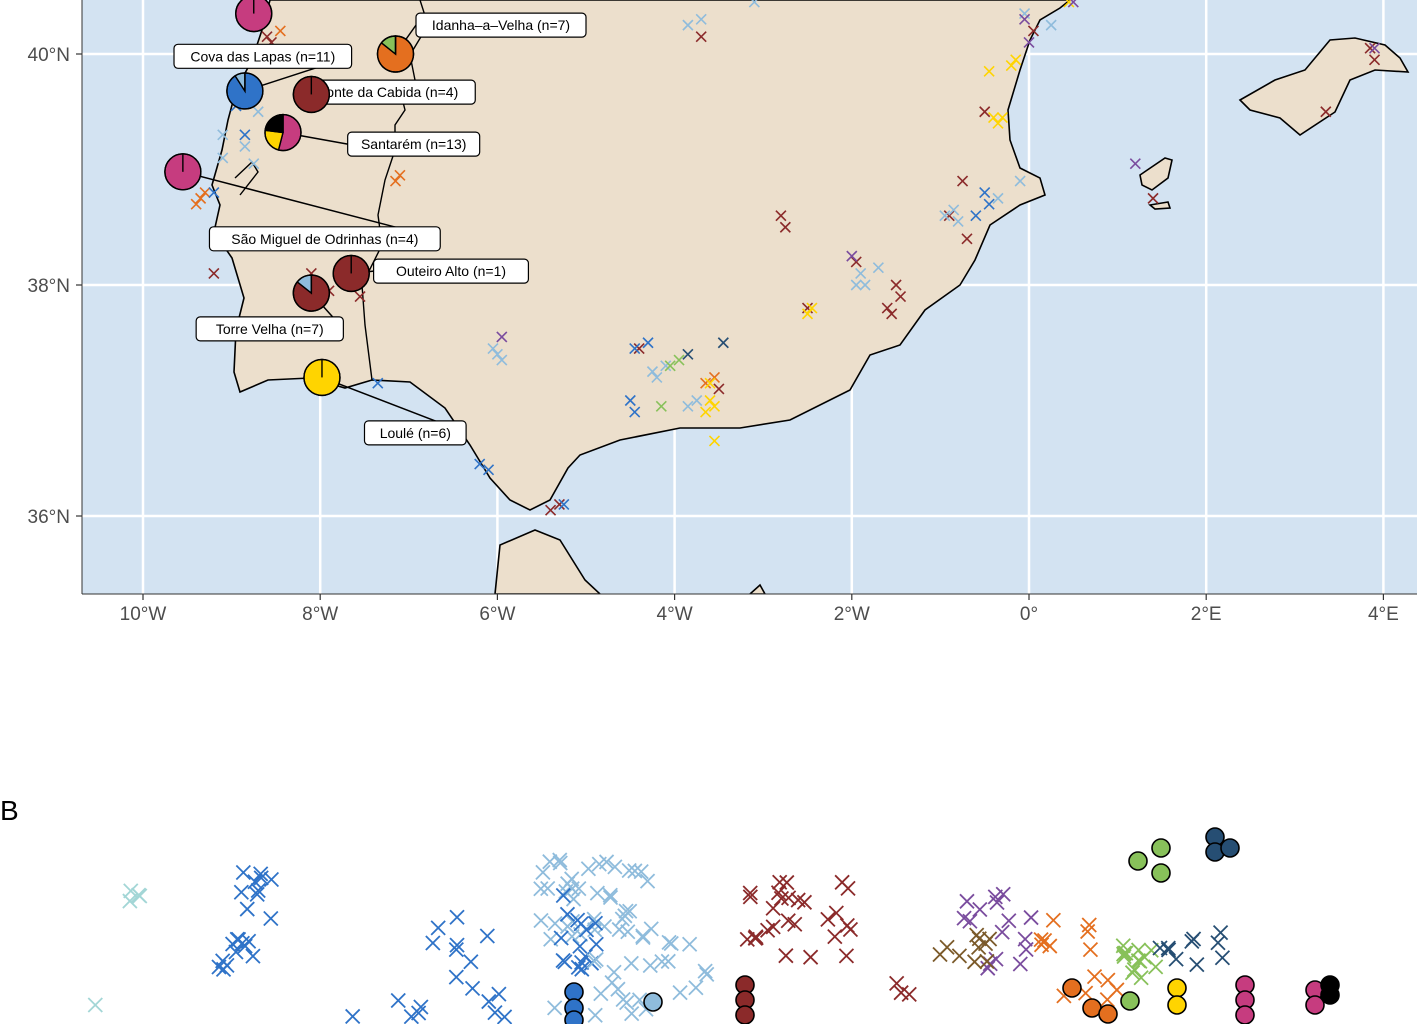  Describe the element at coordinates (263, 76) in the screenshot. I see `site-marker: Cova das Lapas (n=11)` at that location.